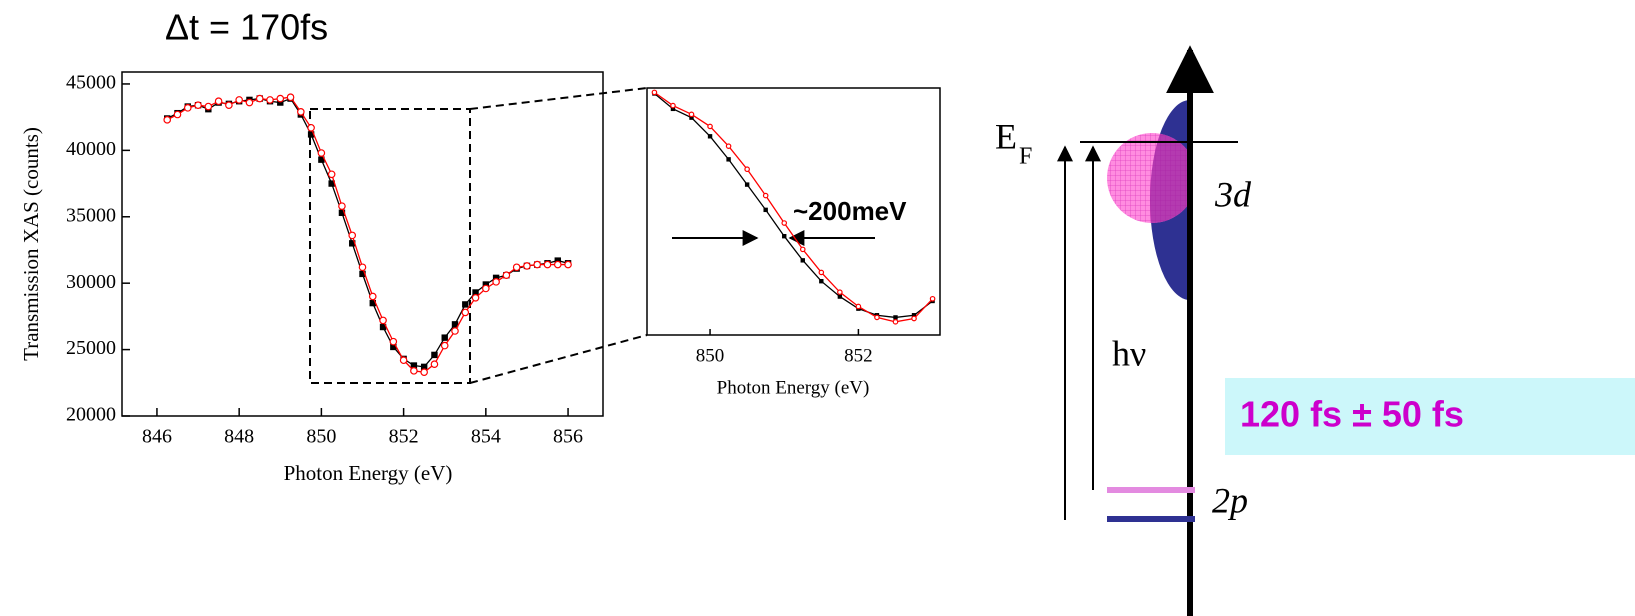 Image resolution: width=1635 pixels, height=616 pixels. What do you see at coordinates (91, 348) in the screenshot?
I see `y-tick-label: 25000` at bounding box center [91, 348].